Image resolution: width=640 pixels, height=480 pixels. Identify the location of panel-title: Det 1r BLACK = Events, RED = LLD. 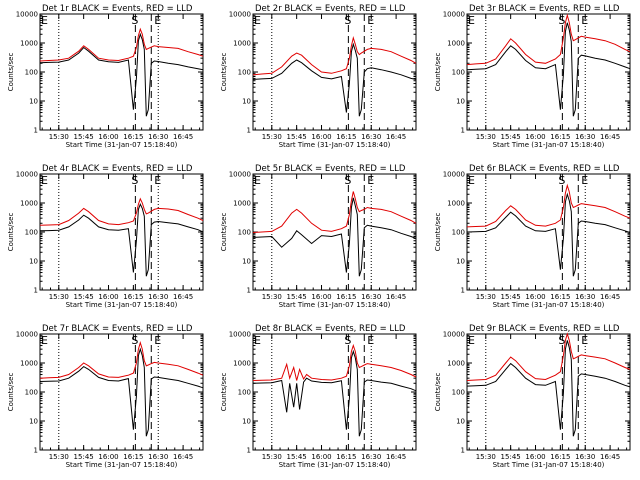
(117, 9).